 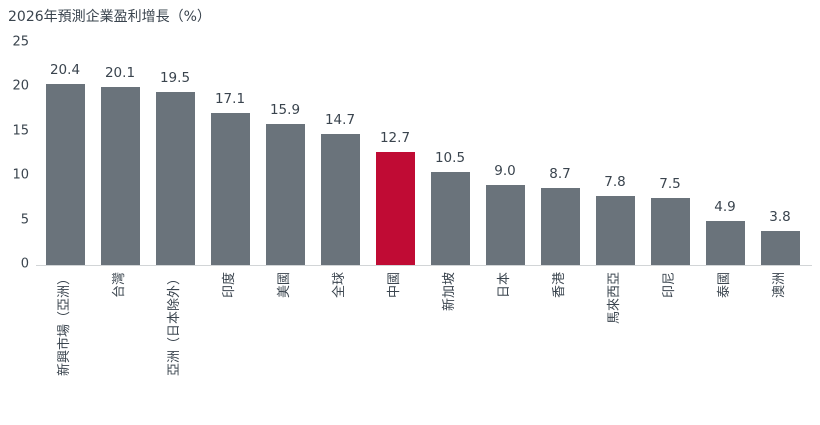 I want to click on x-axis-label: 全球, so click(x=339, y=285).